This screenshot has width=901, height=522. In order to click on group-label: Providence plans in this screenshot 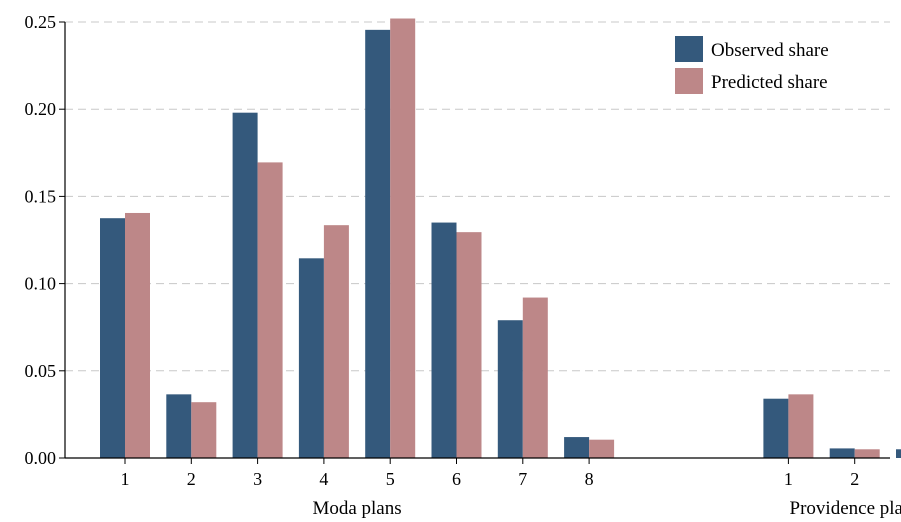, I will do `click(845, 508)`.